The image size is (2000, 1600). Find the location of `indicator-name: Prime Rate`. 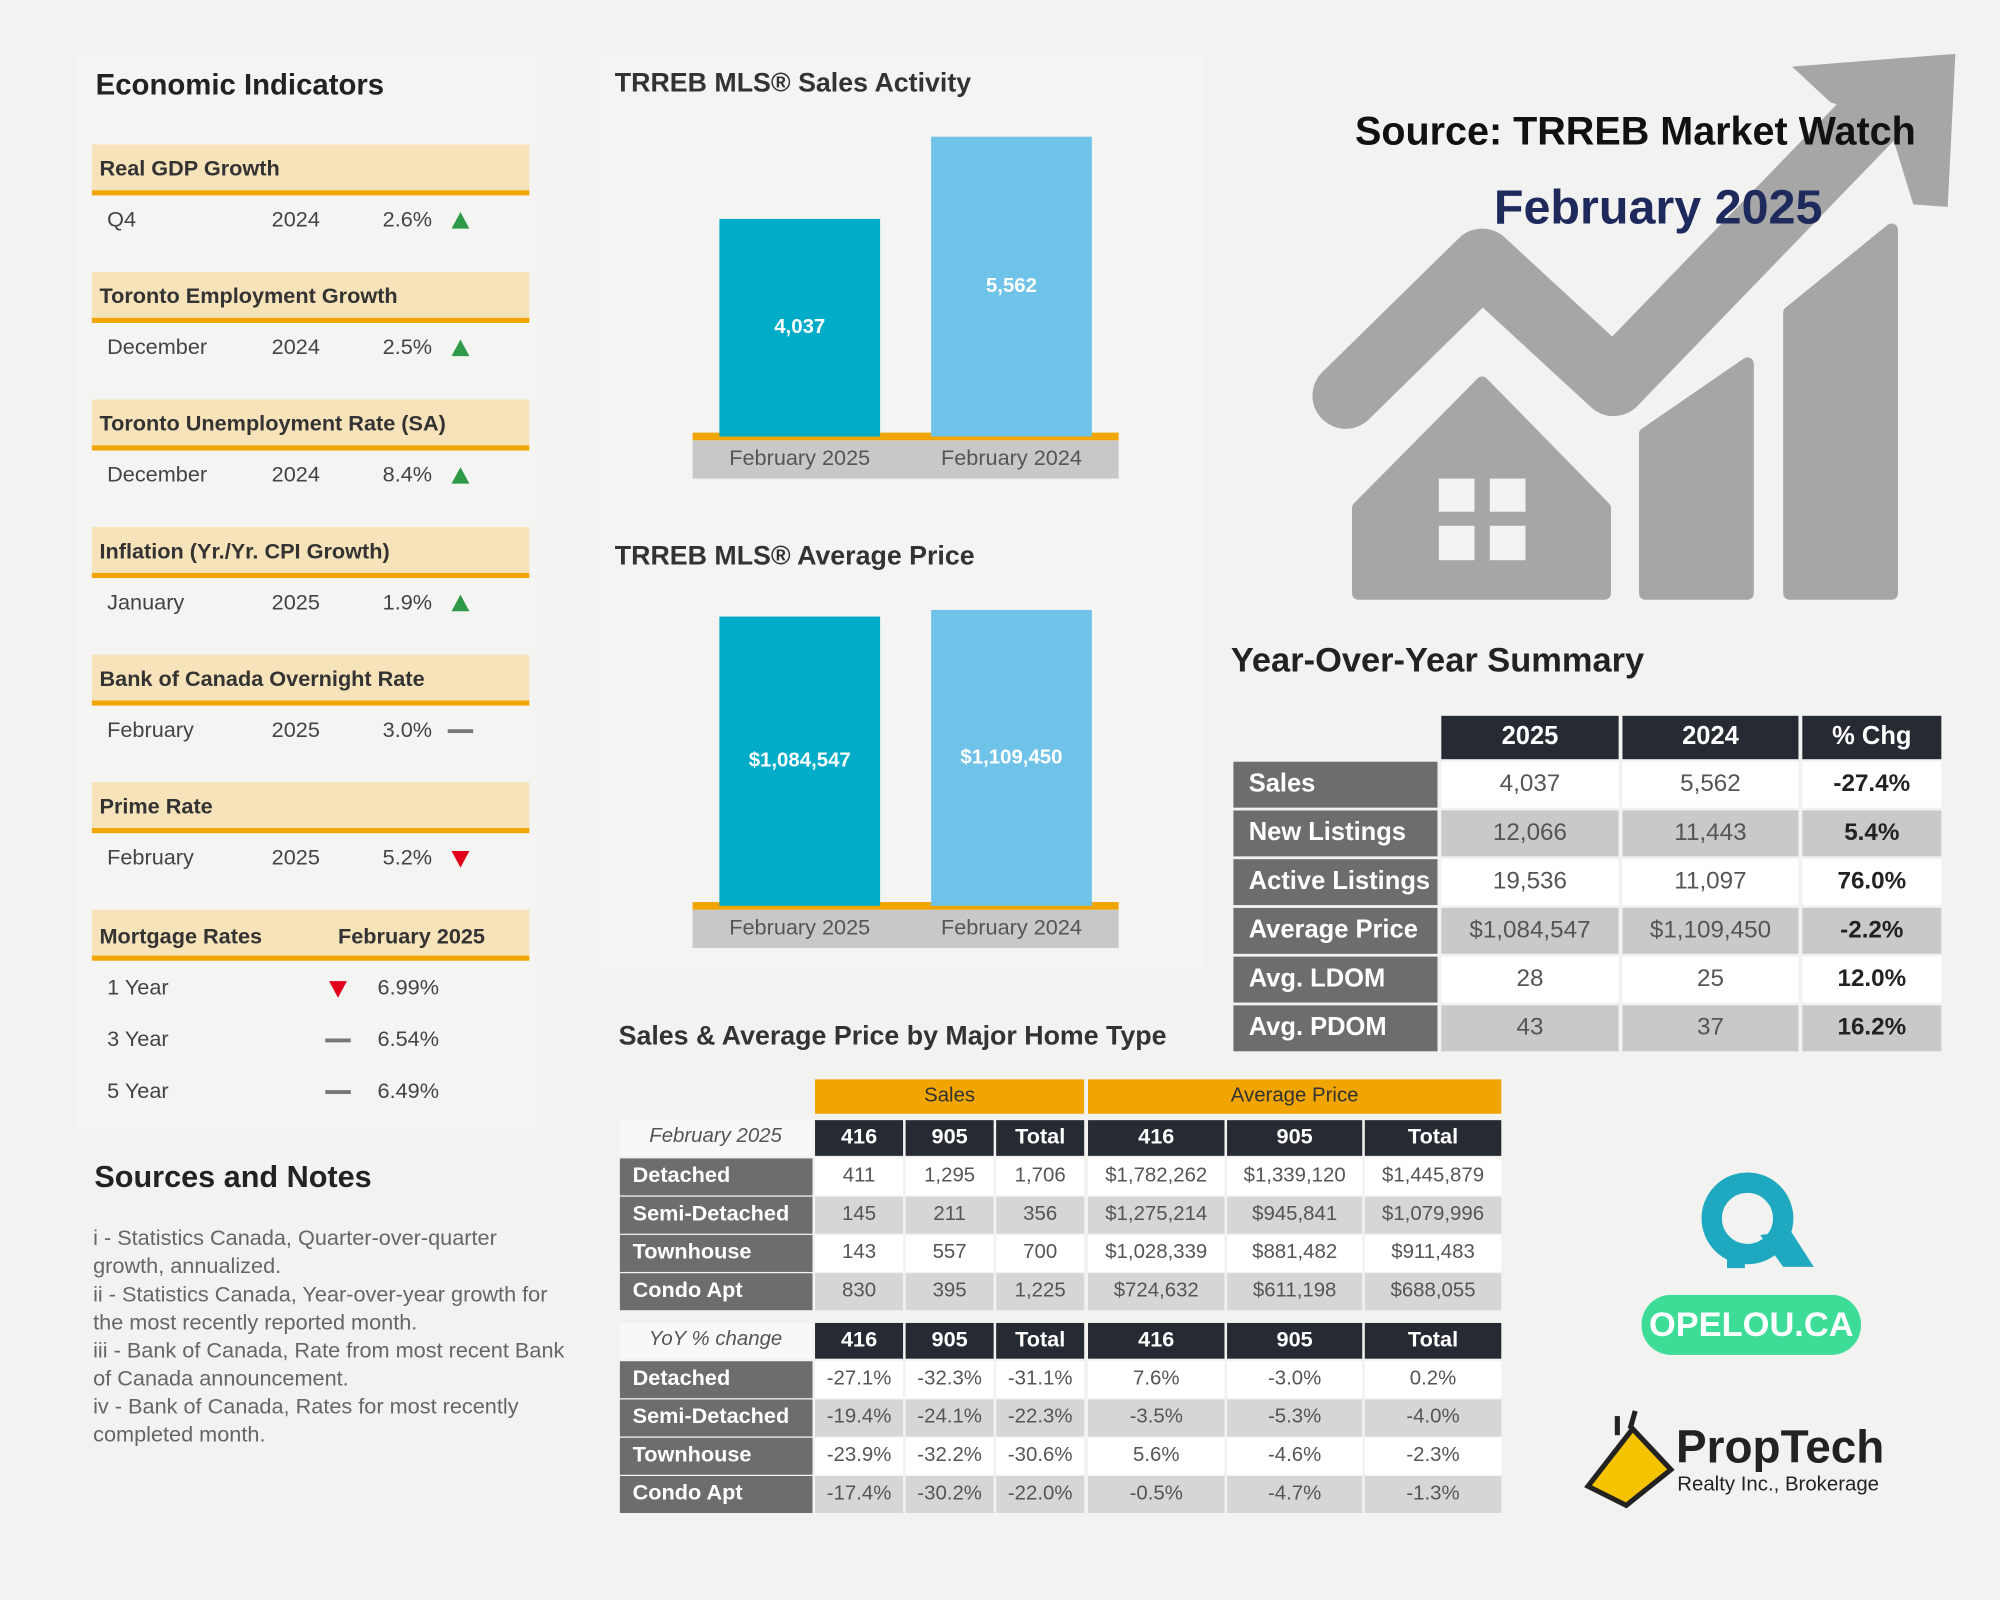

indicator-name: Prime Rate is located at coordinates (155, 805).